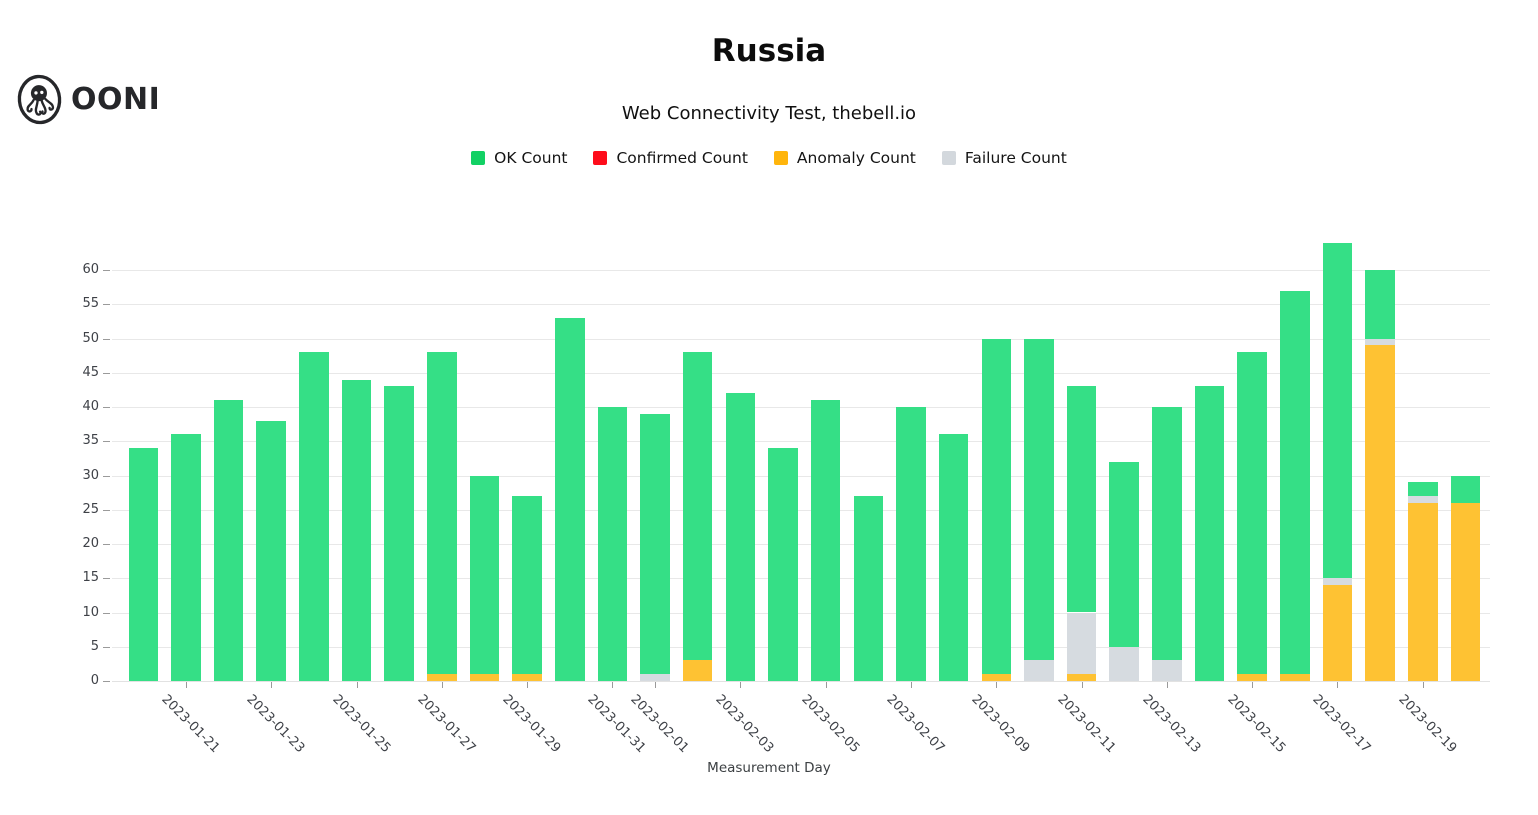  What do you see at coordinates (1015, 158) in the screenshot?
I see `legend-label-failure-count: Failure Count` at bounding box center [1015, 158].